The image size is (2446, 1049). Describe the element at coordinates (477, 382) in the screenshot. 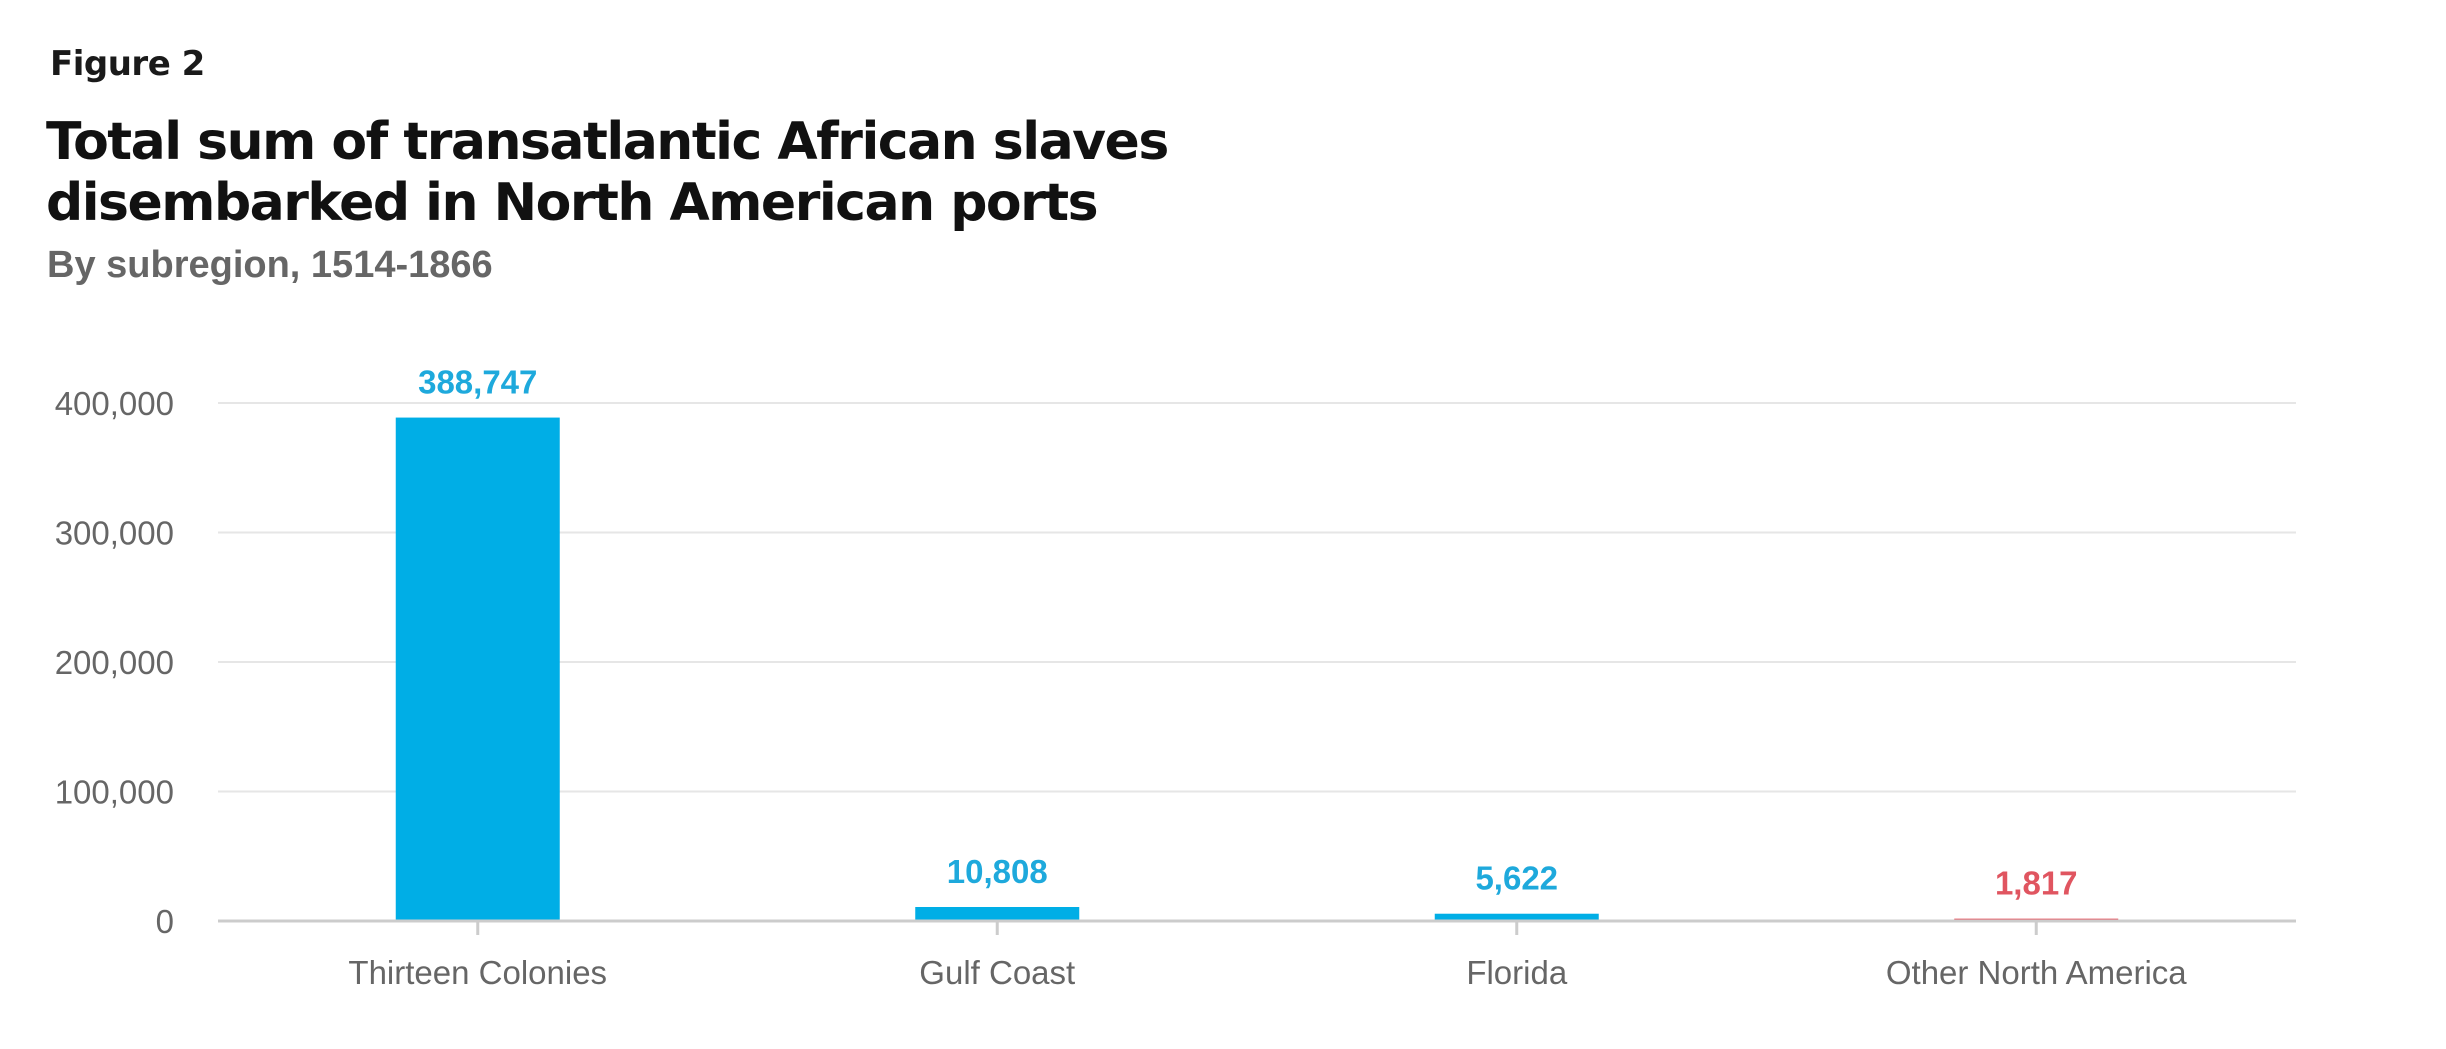

I see `data-label: 388,747` at that location.